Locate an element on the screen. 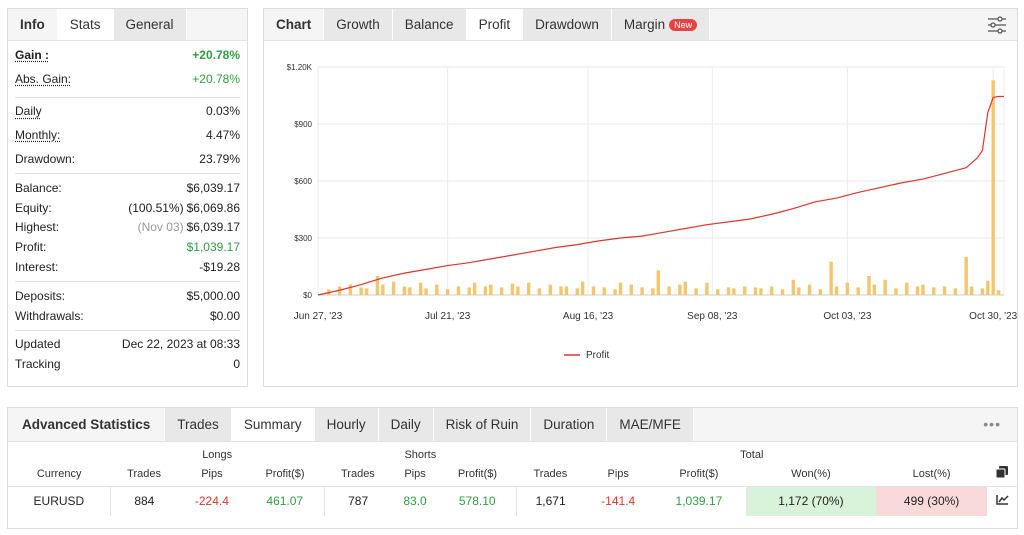  tab-hourly: Hourly is located at coordinates (346, 424).